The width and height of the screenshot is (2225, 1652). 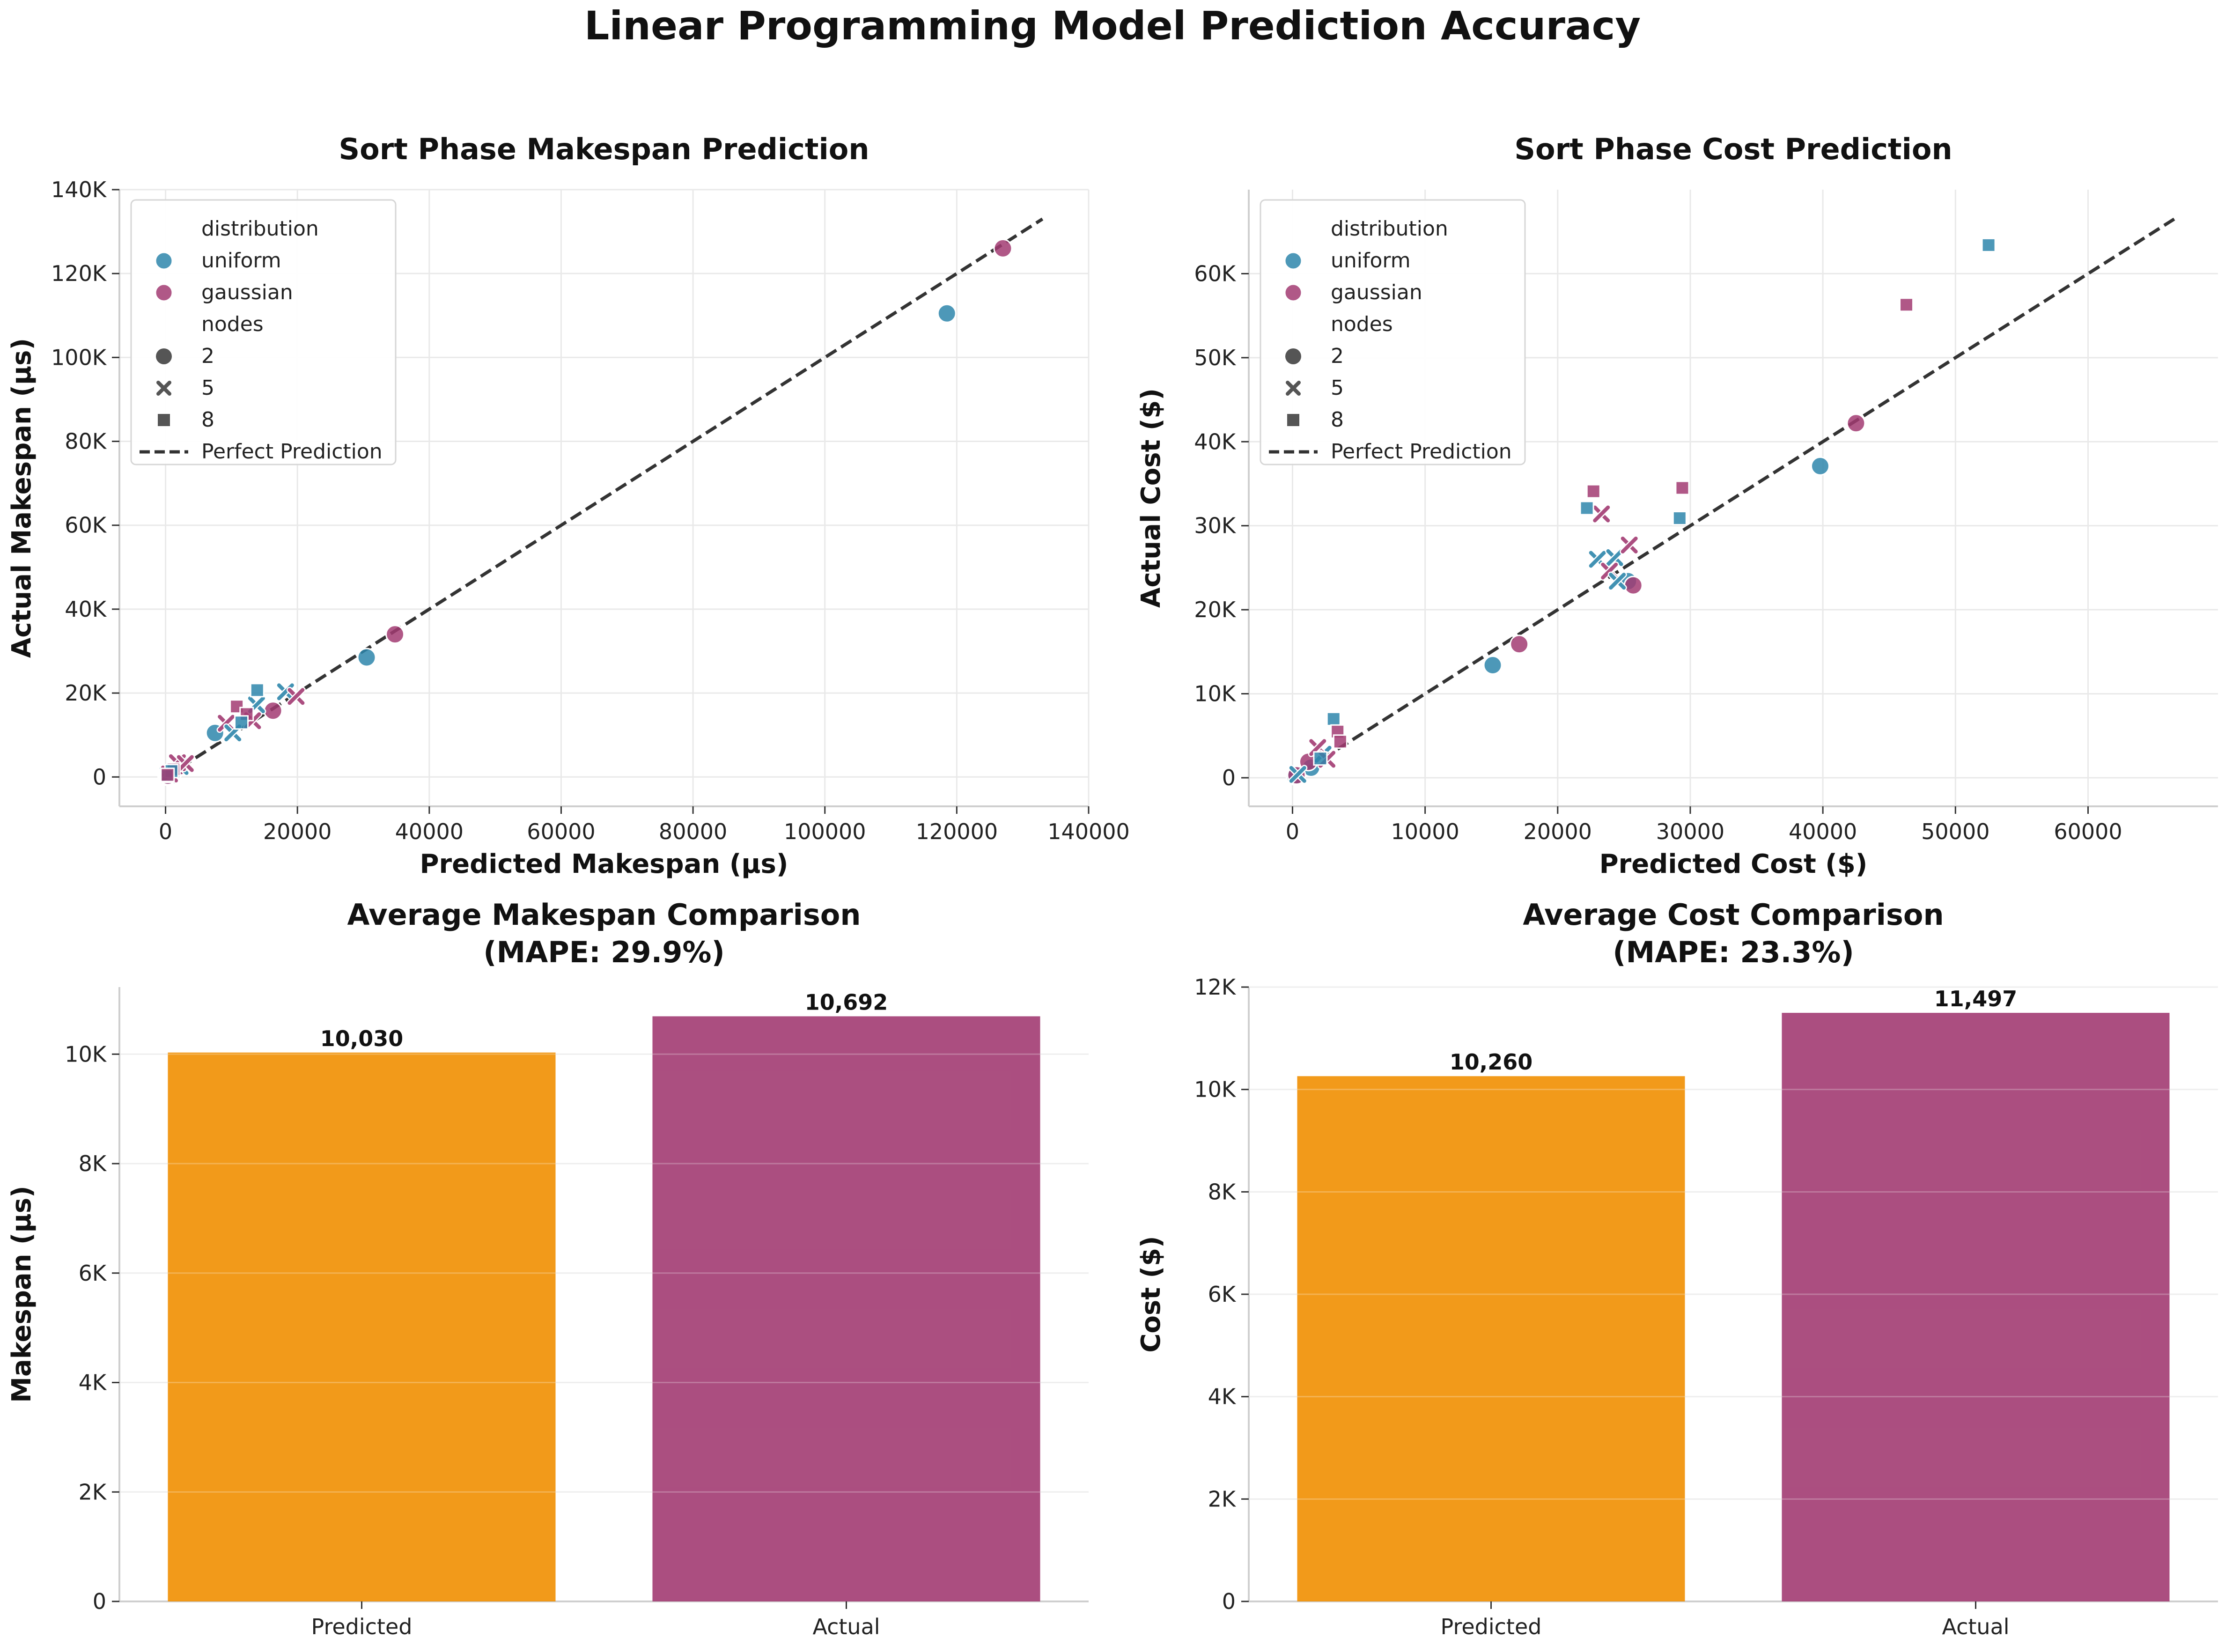 I want to click on x-tick-label: 100000, so click(x=825, y=831).